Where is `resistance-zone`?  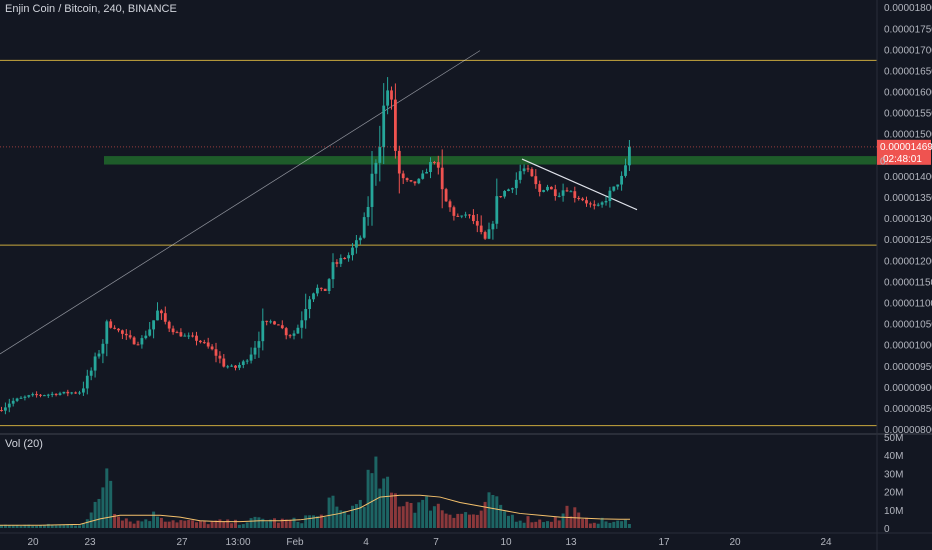
resistance-zone is located at coordinates (490, 160).